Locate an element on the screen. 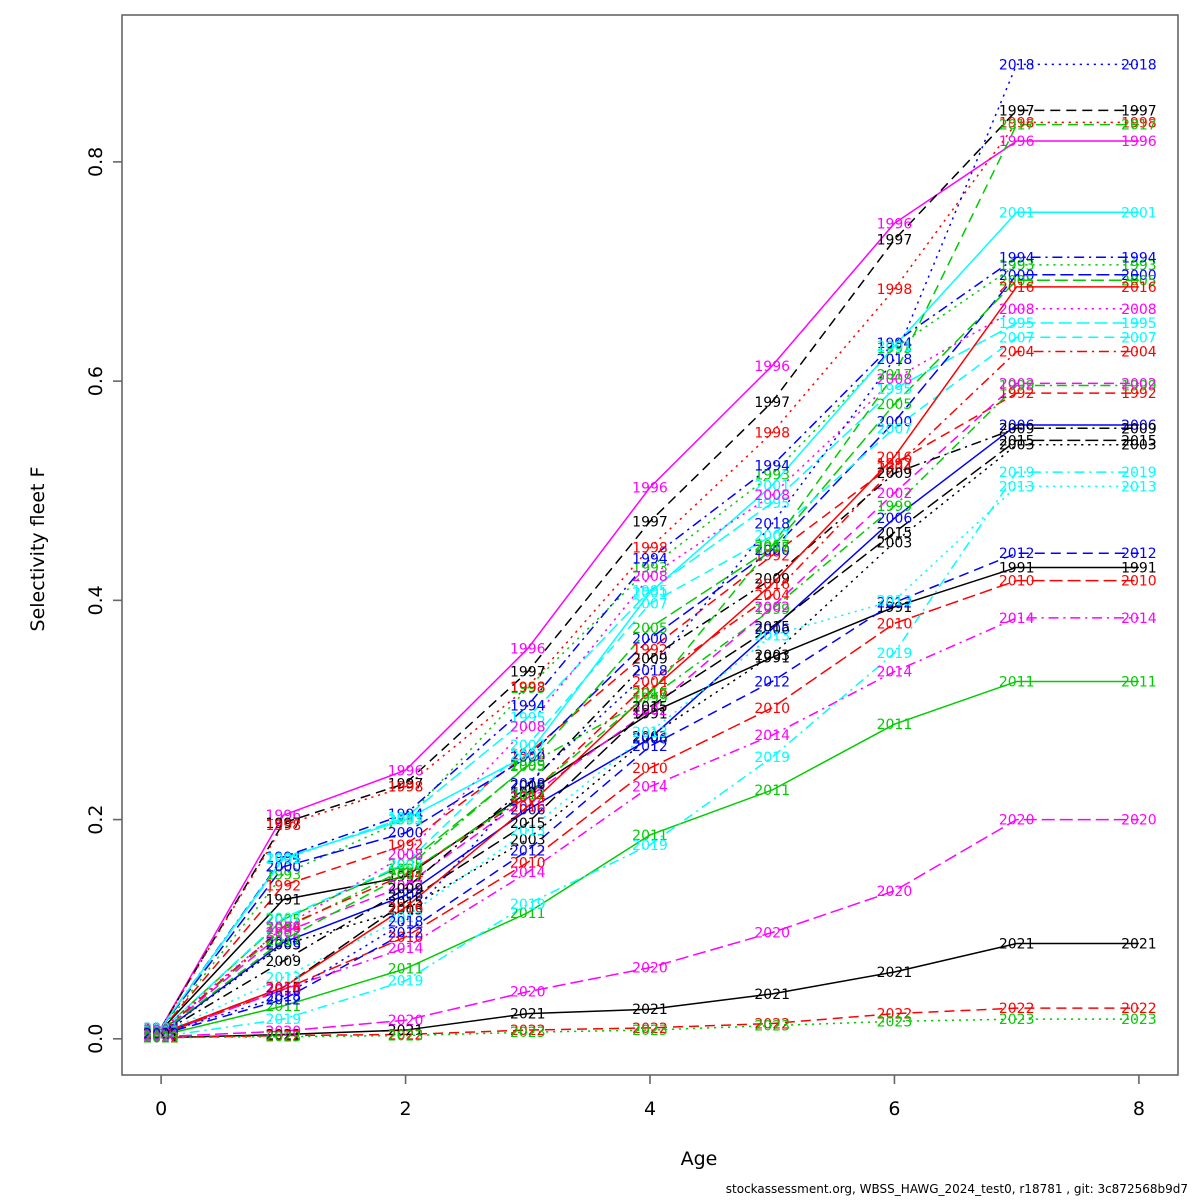 The height and width of the screenshot is (1200, 1200). point-label-1999-age0: 1999 is located at coordinates (161, 1033).